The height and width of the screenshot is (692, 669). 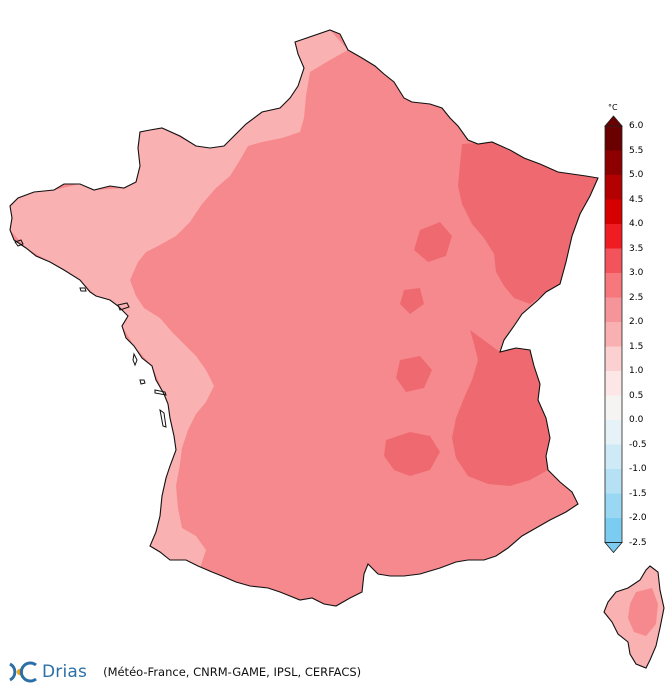 What do you see at coordinates (636, 346) in the screenshot?
I see `legend-tick-label: 1.5` at bounding box center [636, 346].